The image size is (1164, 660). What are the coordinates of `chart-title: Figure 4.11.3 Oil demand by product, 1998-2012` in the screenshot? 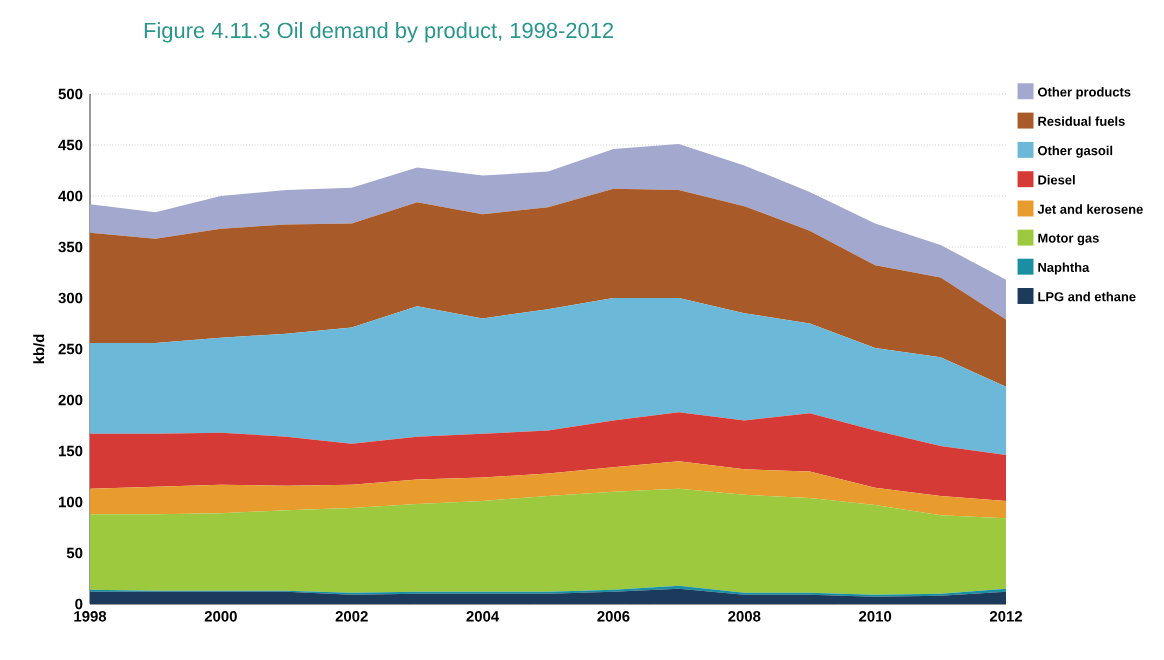 It's located at (378, 32).